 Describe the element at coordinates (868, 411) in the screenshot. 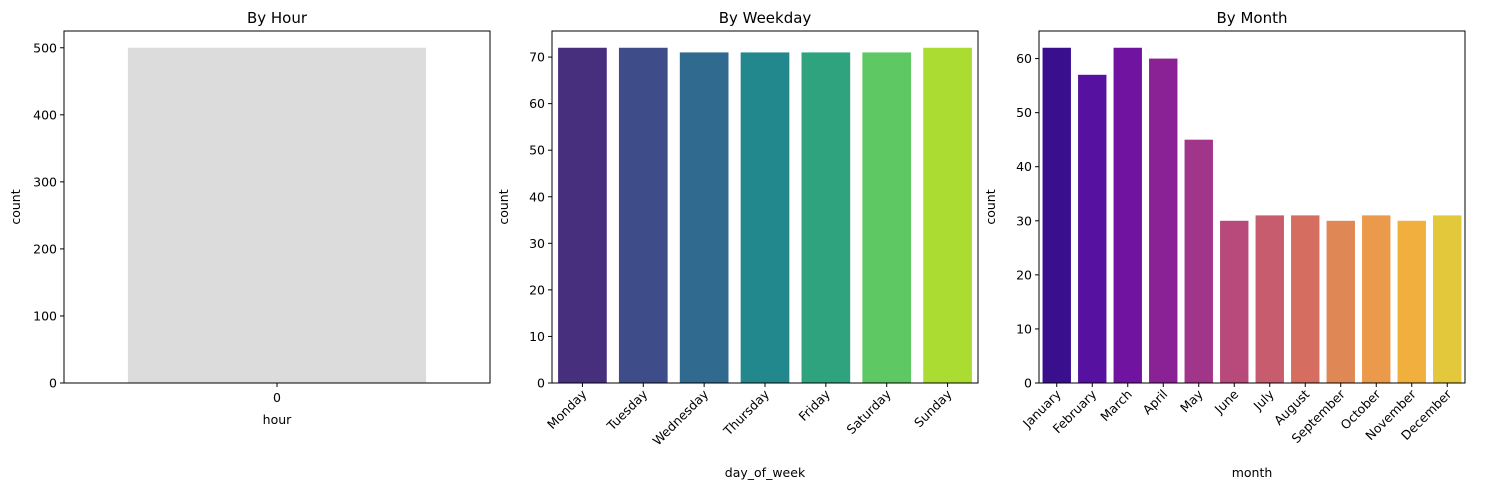

I see `x-tick-label: Saturday` at that location.